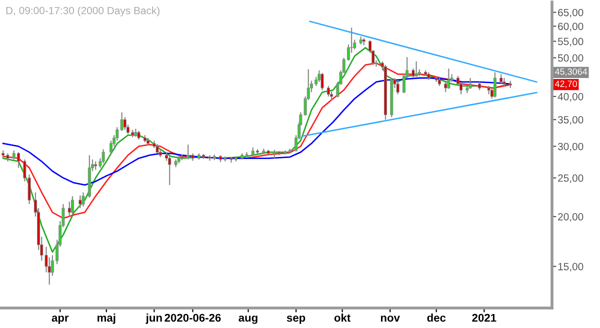  I want to click on y-tick-label: 60,00, so click(571, 27).